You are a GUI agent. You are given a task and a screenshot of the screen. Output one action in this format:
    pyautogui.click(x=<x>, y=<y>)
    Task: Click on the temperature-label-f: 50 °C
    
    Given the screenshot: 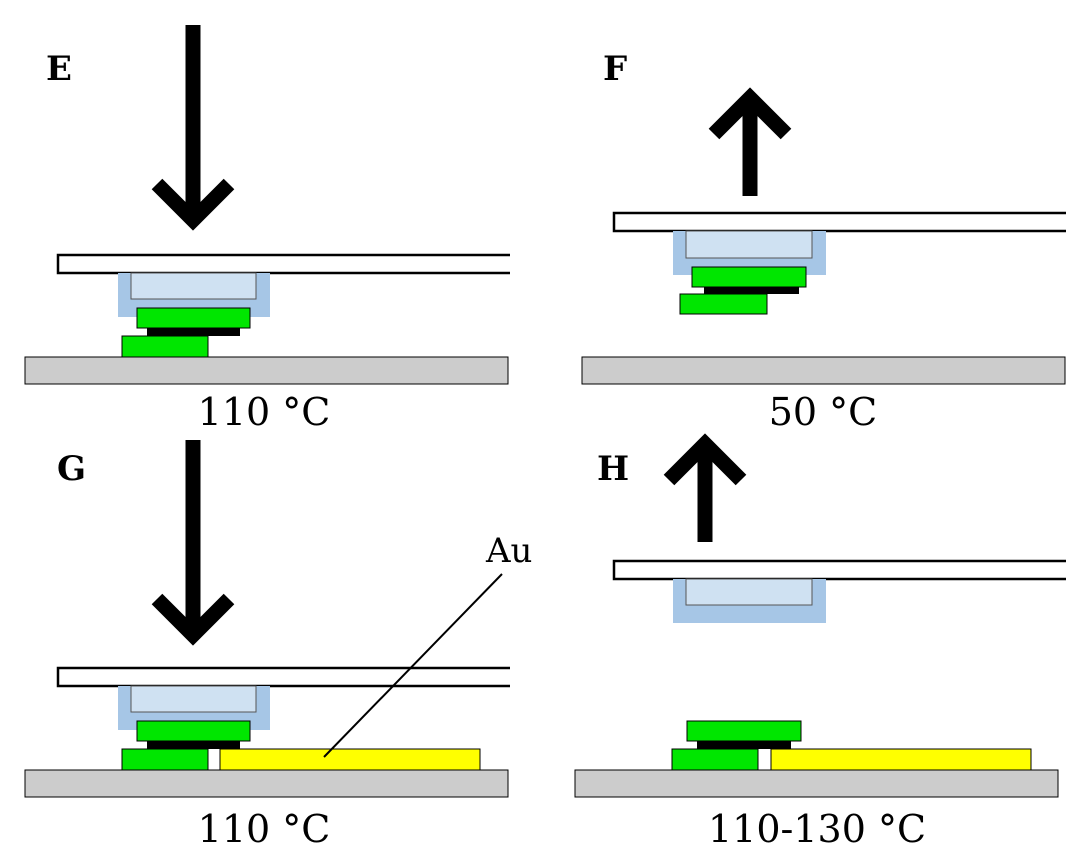 What is the action you would take?
    pyautogui.click(x=823, y=412)
    